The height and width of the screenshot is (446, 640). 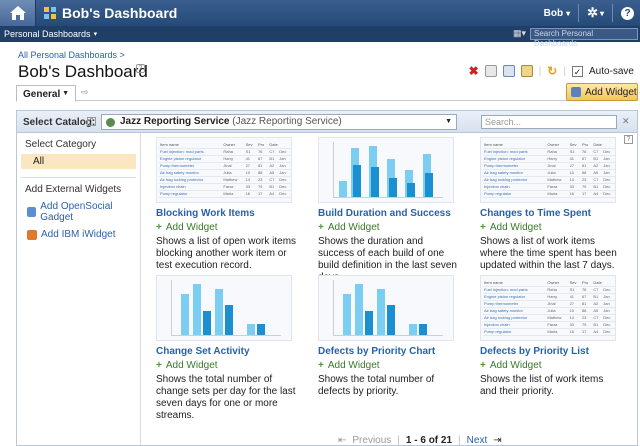 What do you see at coordinates (526, 71) in the screenshot?
I see `share-icon` at bounding box center [526, 71].